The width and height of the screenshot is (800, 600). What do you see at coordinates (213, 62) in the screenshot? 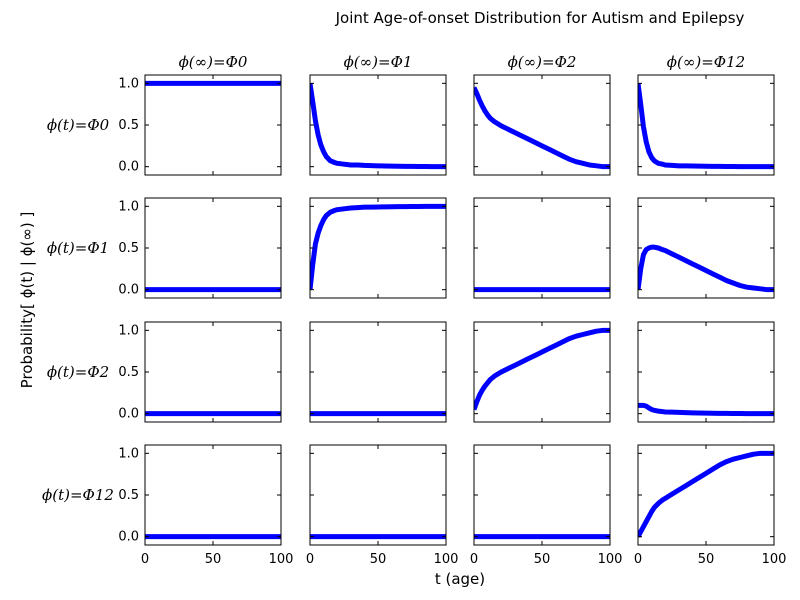
I see `column-title: ϕ(∞)=Φ0` at bounding box center [213, 62].